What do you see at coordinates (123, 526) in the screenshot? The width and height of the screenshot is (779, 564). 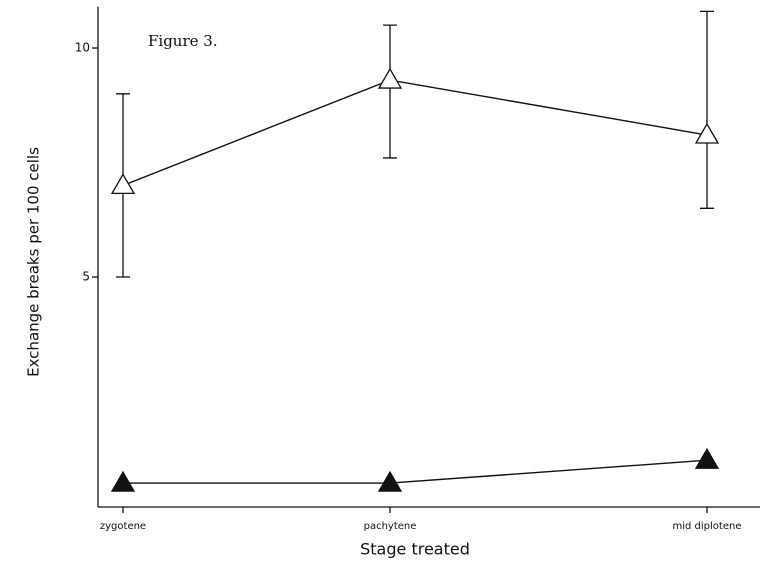 I see `x-tick-label: zygotene` at bounding box center [123, 526].